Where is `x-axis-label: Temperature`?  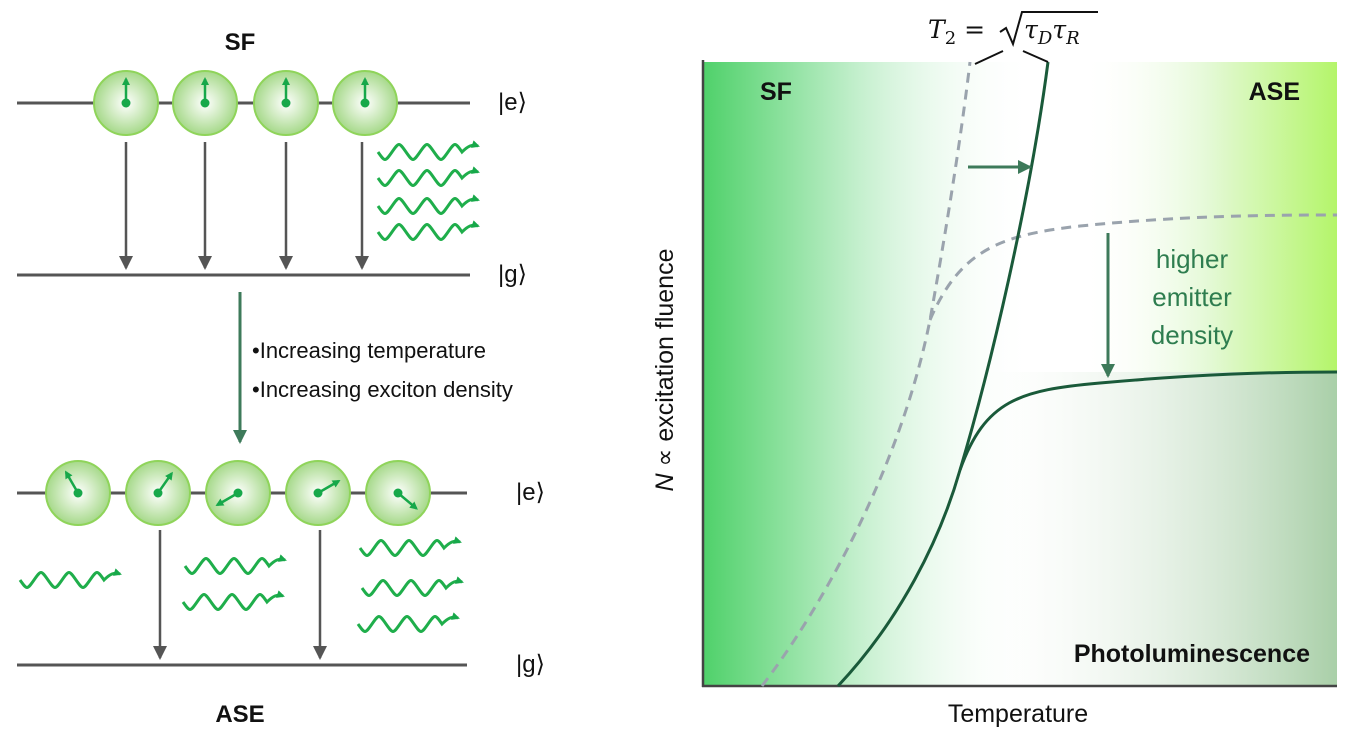
x-axis-label: Temperature is located at coordinates (1018, 714).